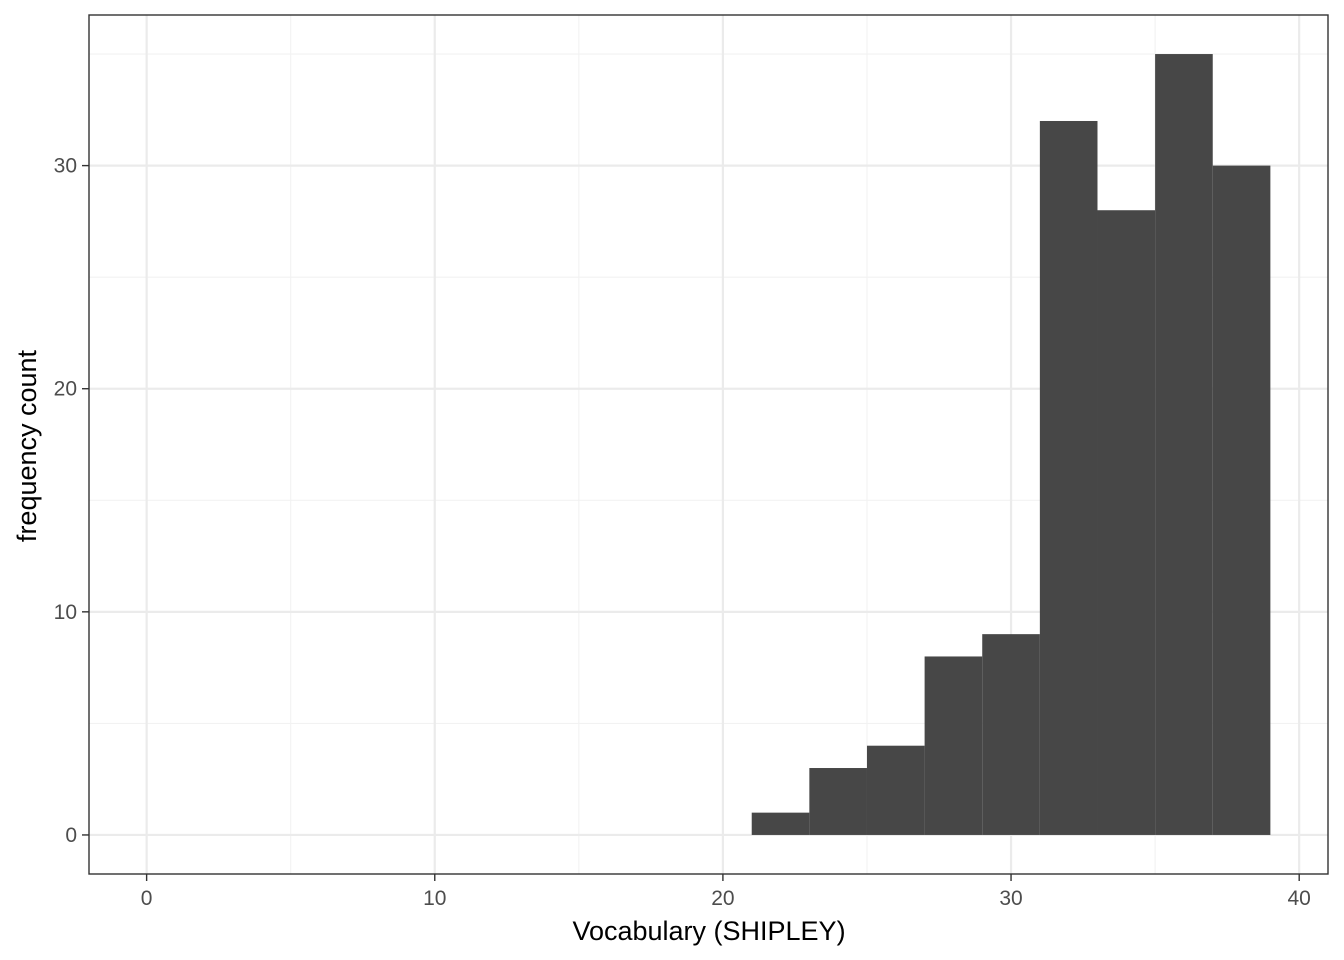  I want to click on x-axis-title: Vocabulary (SHIPLEY), so click(708, 931).